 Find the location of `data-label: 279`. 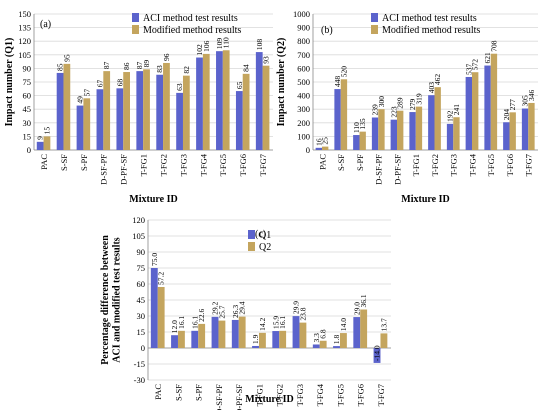

data-label: 279 is located at coordinates (412, 105).